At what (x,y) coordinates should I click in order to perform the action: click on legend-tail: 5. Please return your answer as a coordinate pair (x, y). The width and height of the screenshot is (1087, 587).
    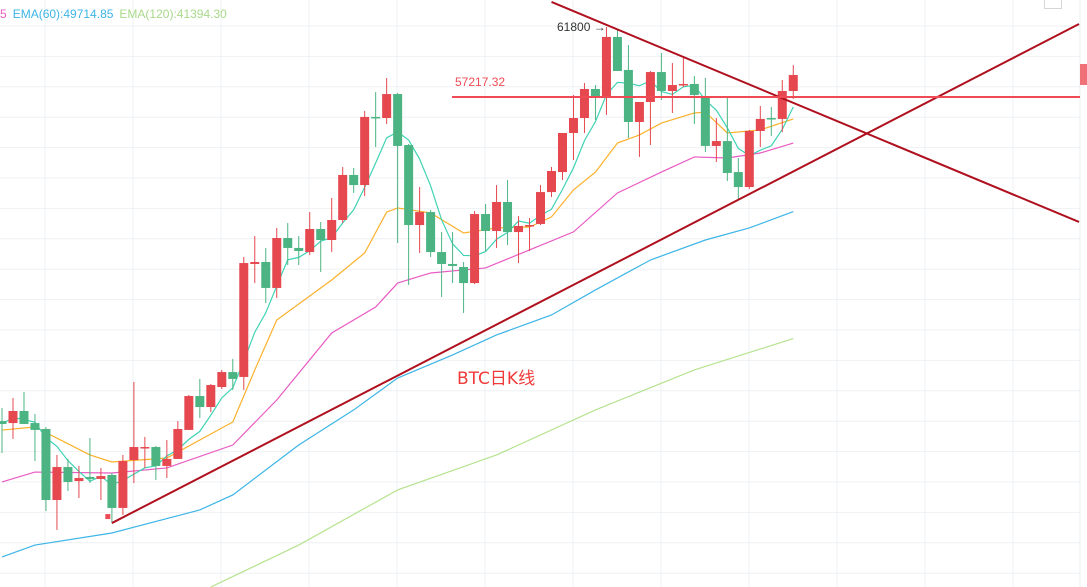
    Looking at the image, I should click on (3, 14).